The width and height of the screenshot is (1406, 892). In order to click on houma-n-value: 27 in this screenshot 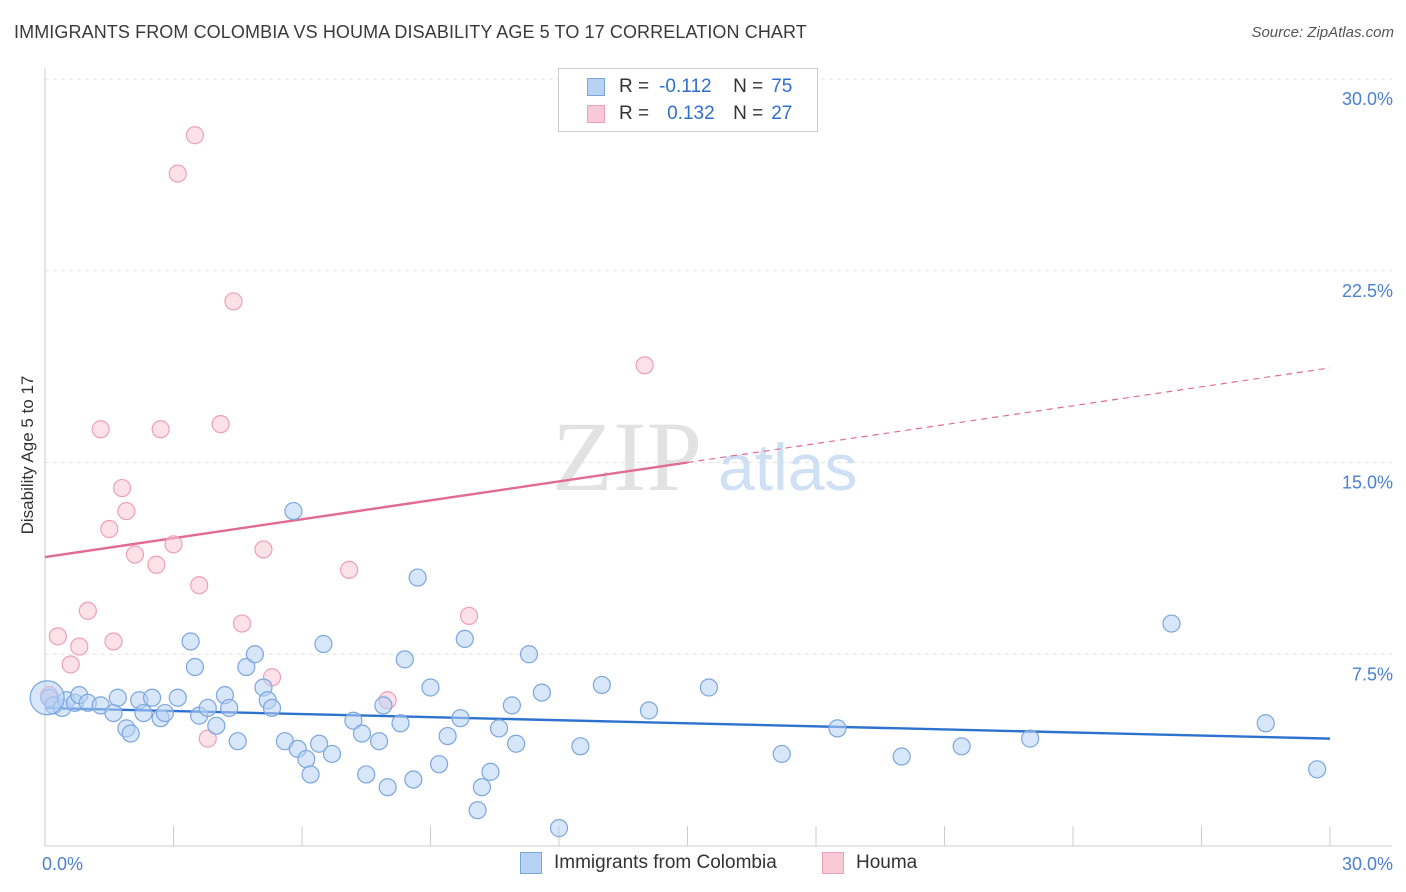, I will do `click(782, 113)`.